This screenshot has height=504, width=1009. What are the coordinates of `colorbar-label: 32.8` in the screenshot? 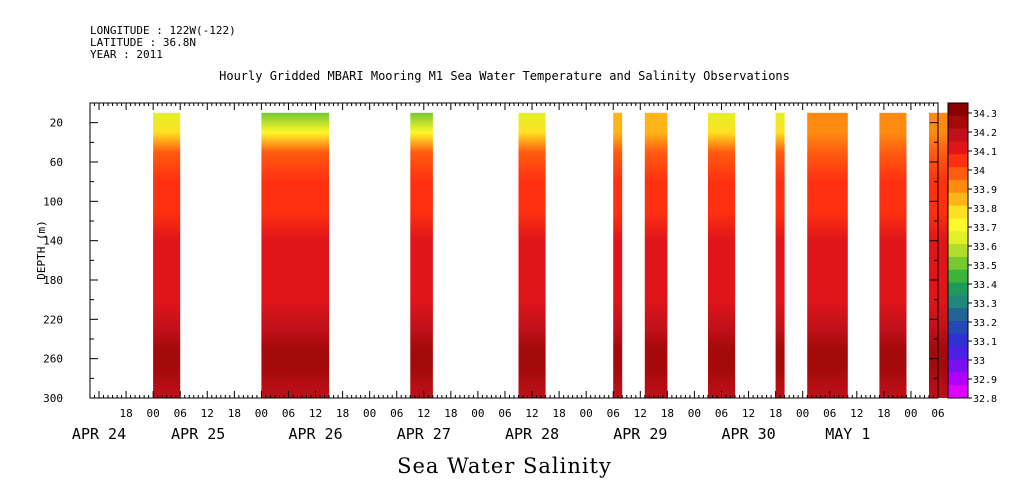 It's located at (985, 399).